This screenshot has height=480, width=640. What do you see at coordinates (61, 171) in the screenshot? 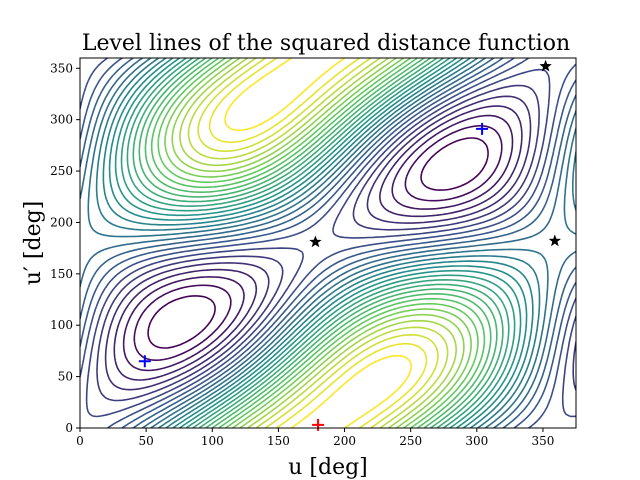
I see `y-tick-label: 250` at bounding box center [61, 171].